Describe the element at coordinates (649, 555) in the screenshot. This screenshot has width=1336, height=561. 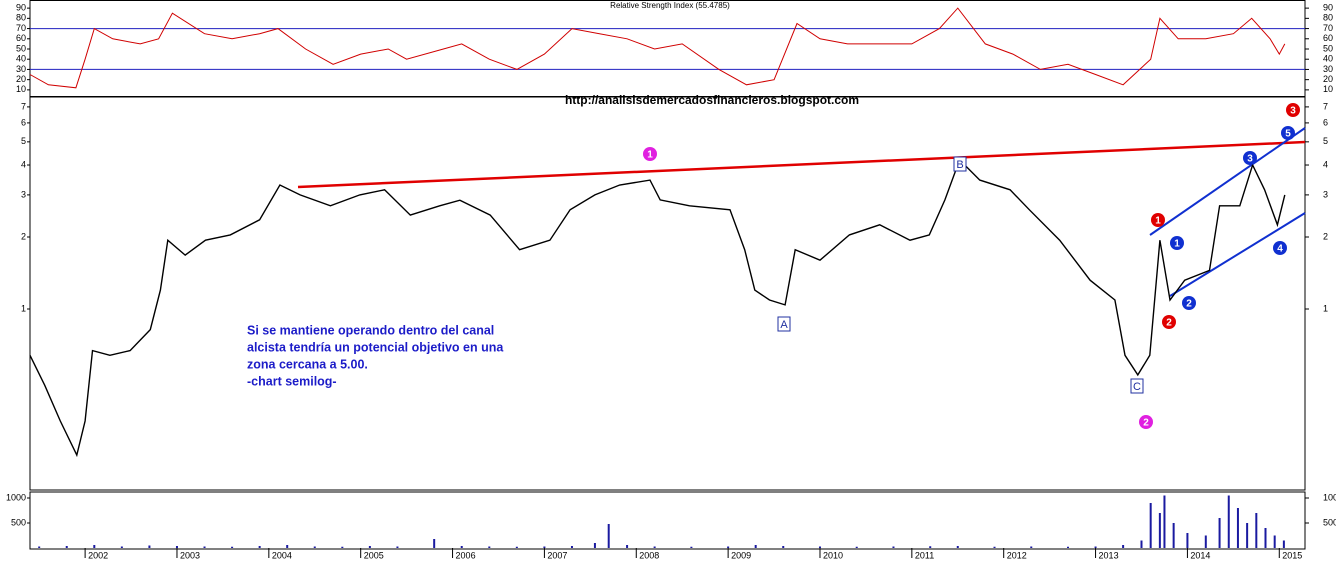
I see `x-tick-label: 2008` at that location.